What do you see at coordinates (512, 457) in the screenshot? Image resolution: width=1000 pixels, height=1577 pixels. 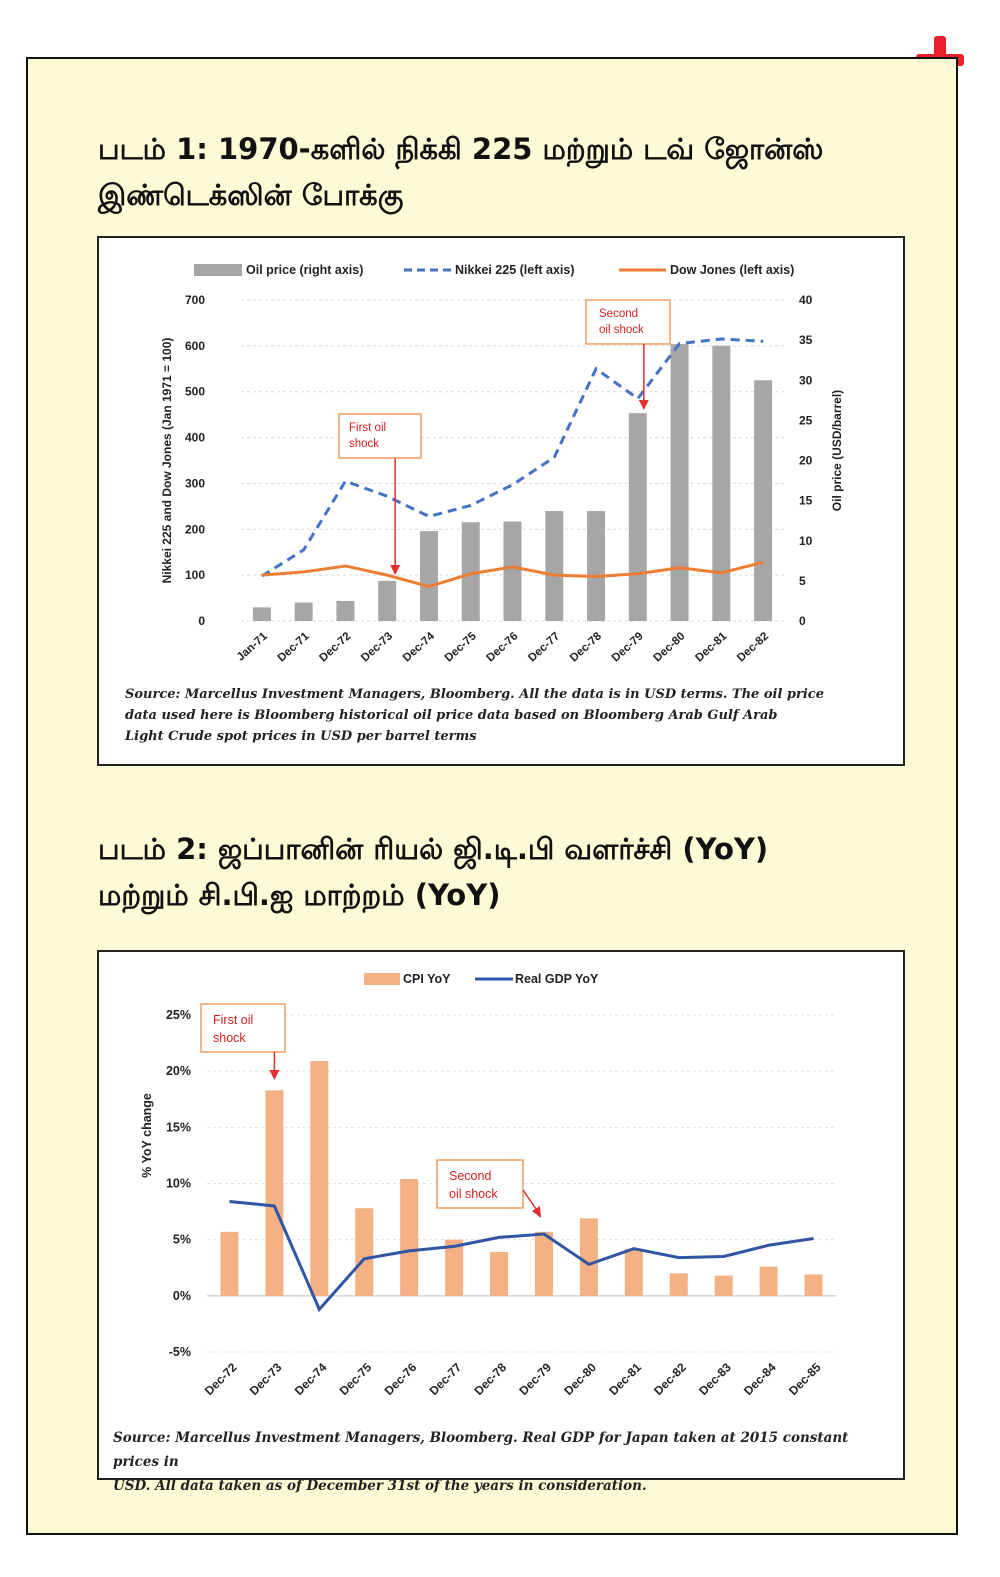 I see `nikkei-line` at bounding box center [512, 457].